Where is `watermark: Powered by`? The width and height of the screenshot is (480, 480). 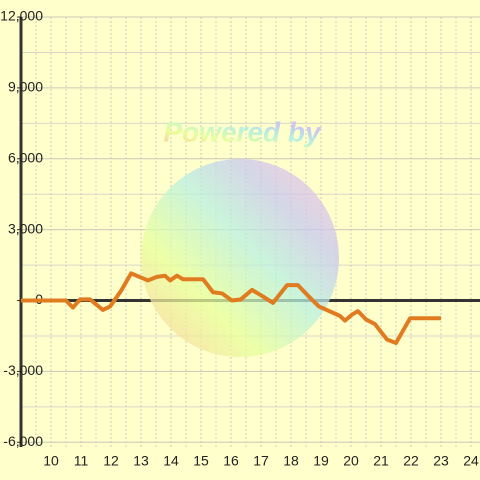 watermark: Powered by is located at coordinates (242, 131).